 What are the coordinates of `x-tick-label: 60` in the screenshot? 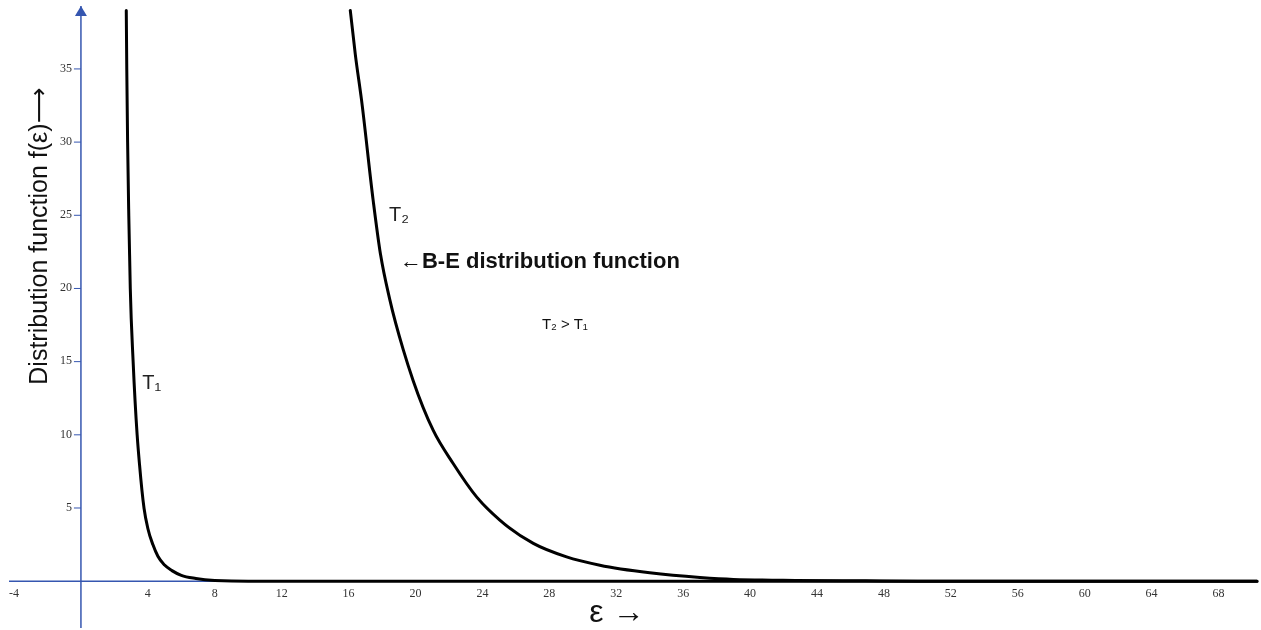 It's located at (1084, 593).